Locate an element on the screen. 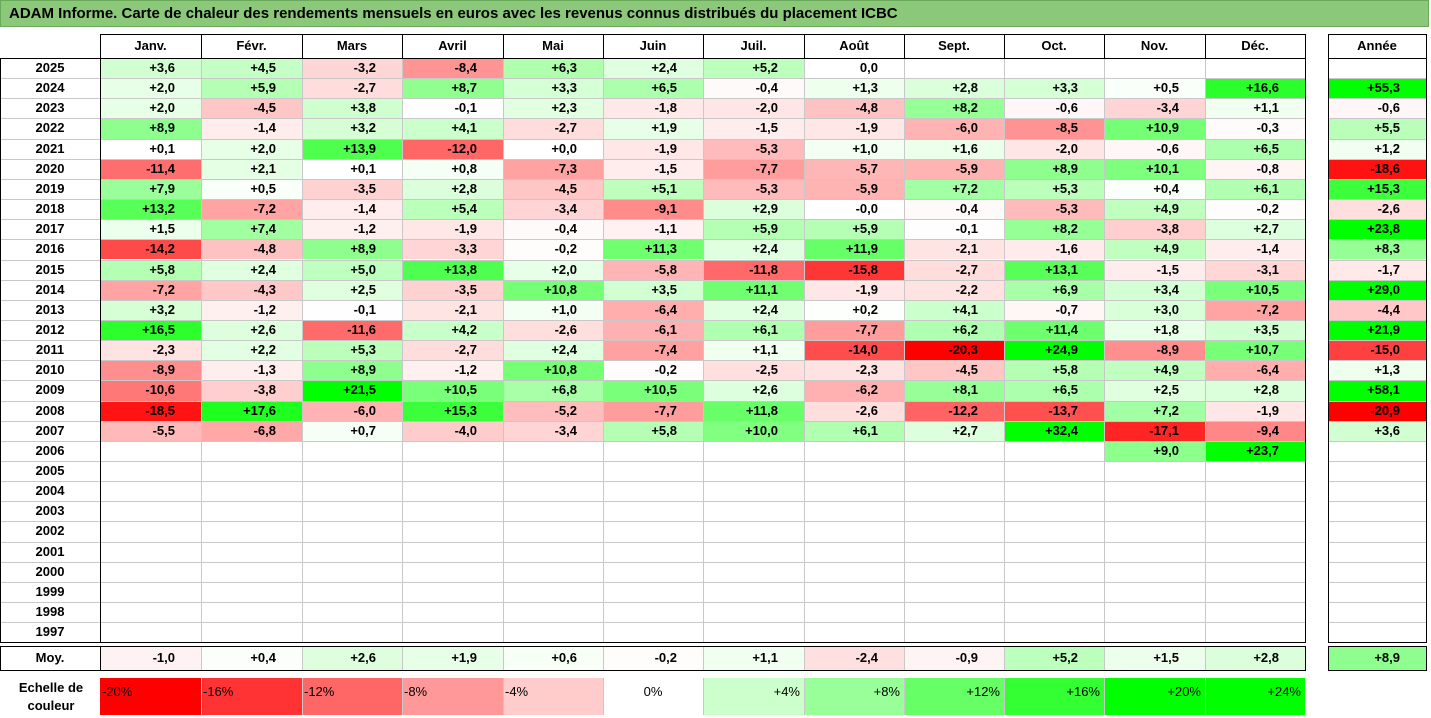  heatmap-cell: -2,7 is located at coordinates (352, 88).